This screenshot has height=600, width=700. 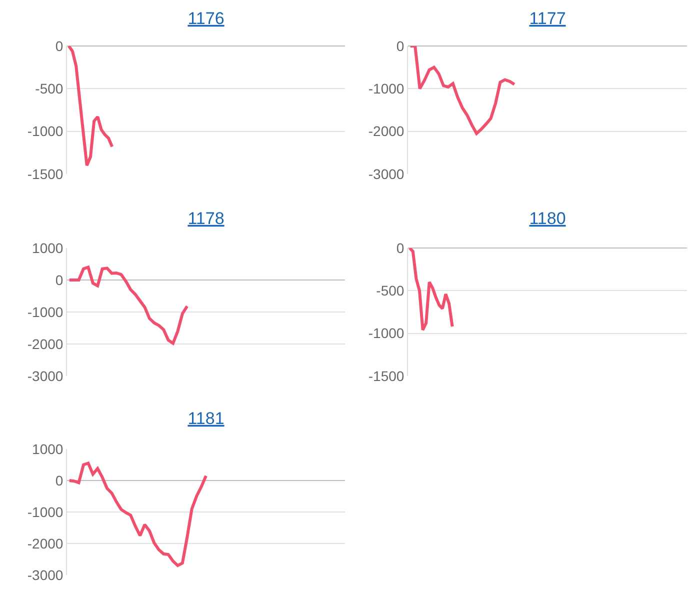 What do you see at coordinates (206, 418) in the screenshot?
I see `chart-title: 1181` at bounding box center [206, 418].